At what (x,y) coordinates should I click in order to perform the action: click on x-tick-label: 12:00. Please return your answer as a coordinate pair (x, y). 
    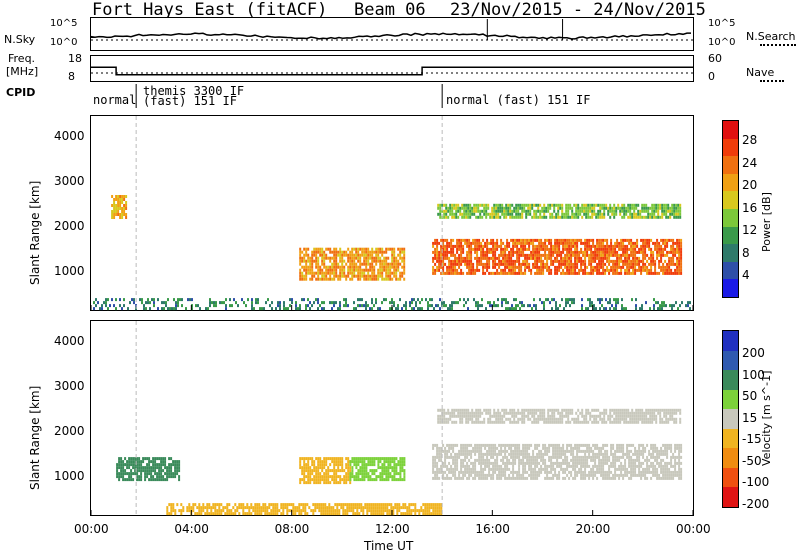
    Looking at the image, I should click on (392, 529).